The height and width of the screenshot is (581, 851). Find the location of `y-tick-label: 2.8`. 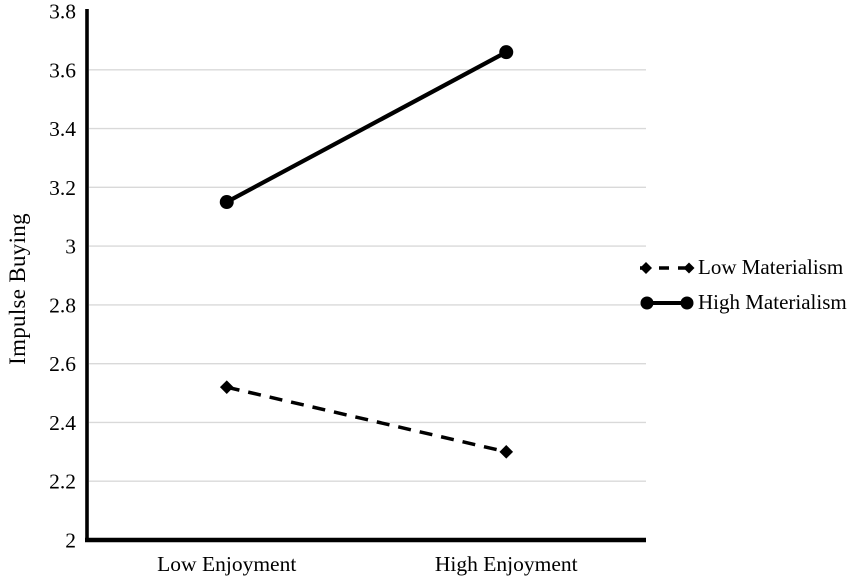

y-tick-label: 2.8 is located at coordinates (62, 305).